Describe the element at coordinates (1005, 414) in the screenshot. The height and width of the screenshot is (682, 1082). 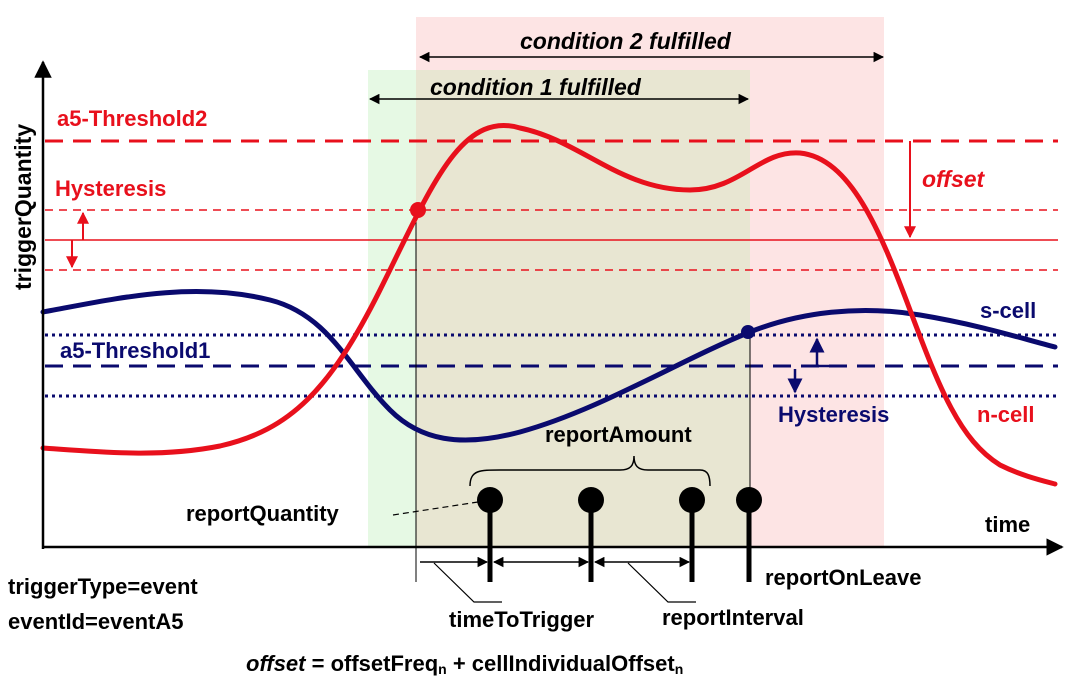
I see `ncell-label: n-cell` at that location.